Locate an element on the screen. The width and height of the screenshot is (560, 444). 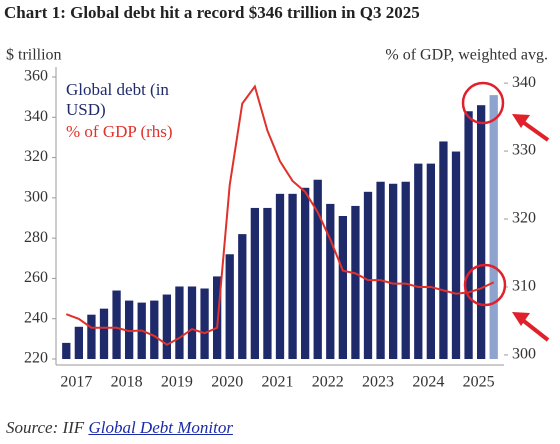
source-prefix: Source: IIF is located at coordinates (45, 427).